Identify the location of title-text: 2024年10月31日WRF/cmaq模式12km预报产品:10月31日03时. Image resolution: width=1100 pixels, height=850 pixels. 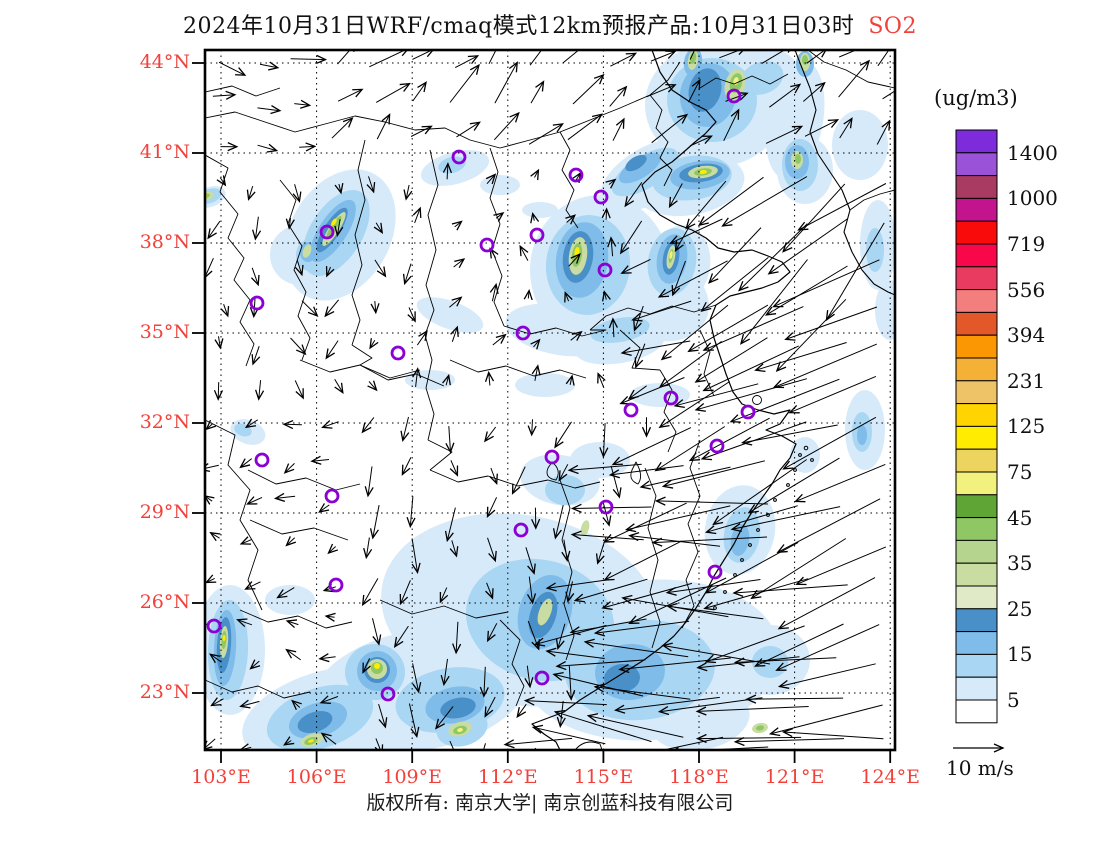
(519, 26).